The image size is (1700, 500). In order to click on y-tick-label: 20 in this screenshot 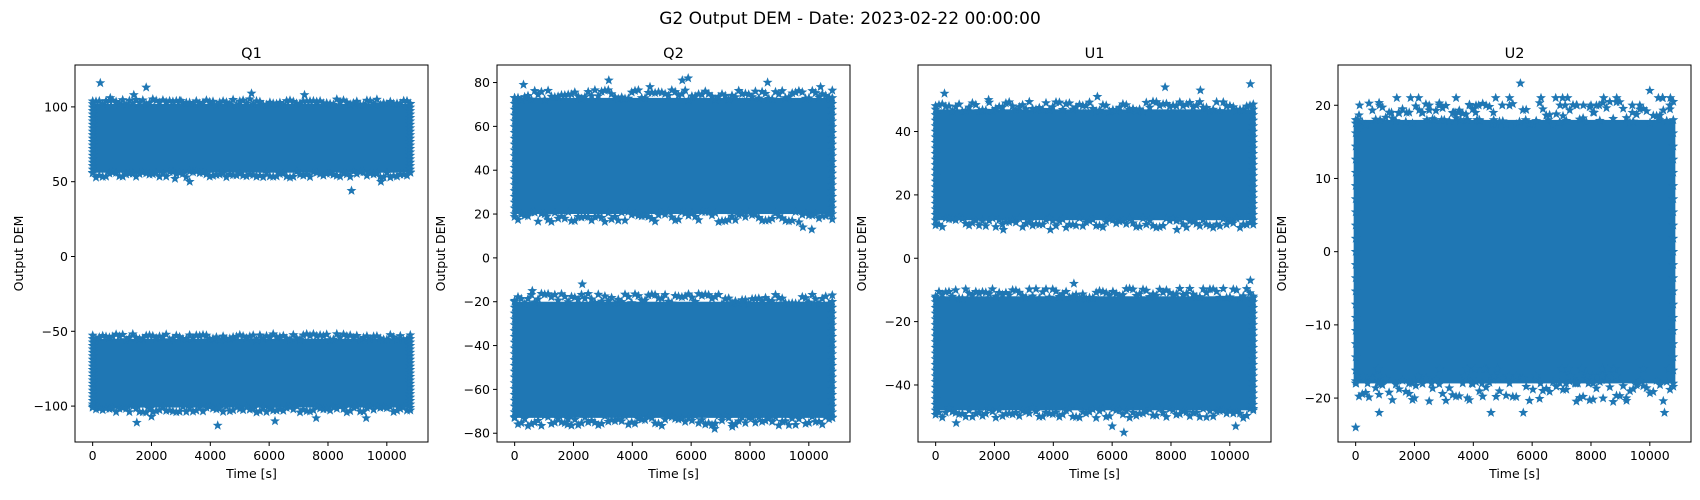, I will do `click(482, 214)`.